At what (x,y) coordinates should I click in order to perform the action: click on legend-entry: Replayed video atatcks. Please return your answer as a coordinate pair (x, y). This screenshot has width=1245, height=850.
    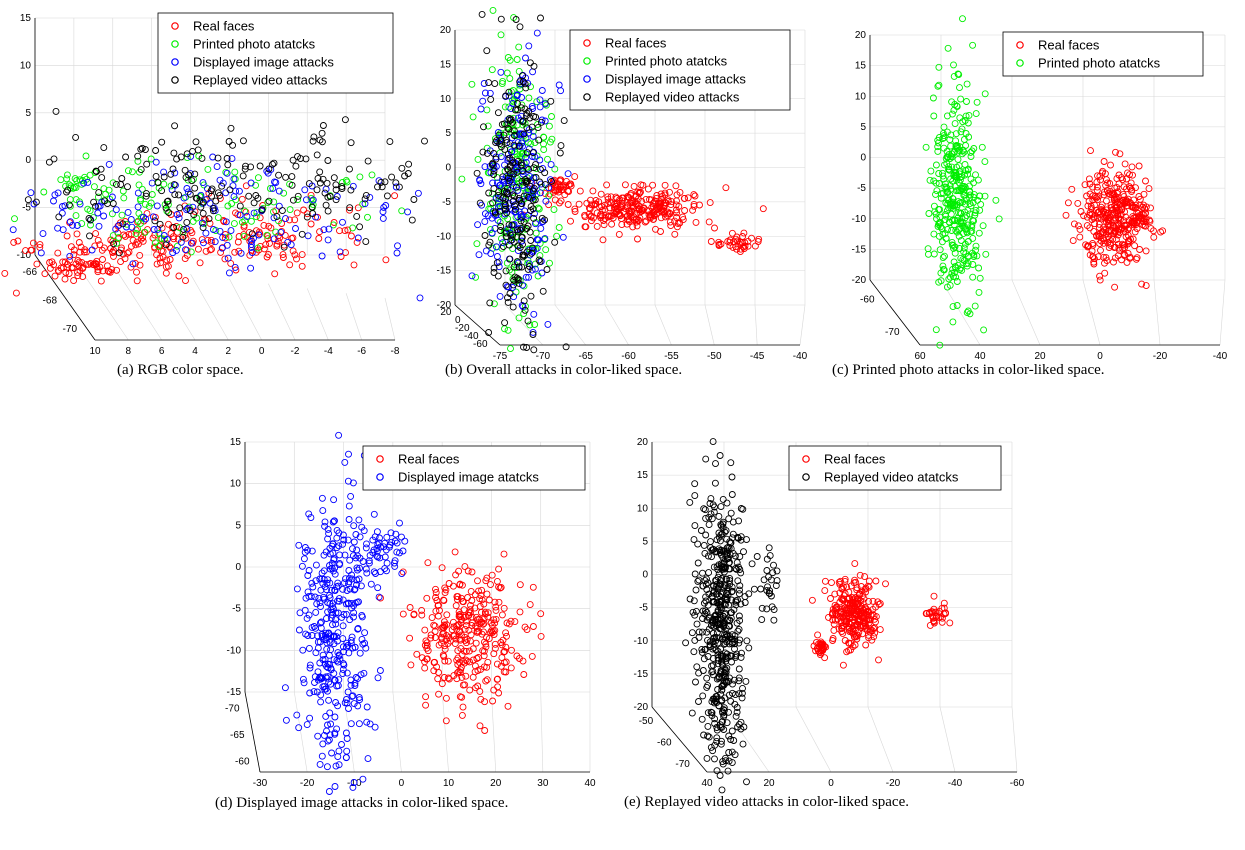
    Looking at the image, I should click on (891, 477).